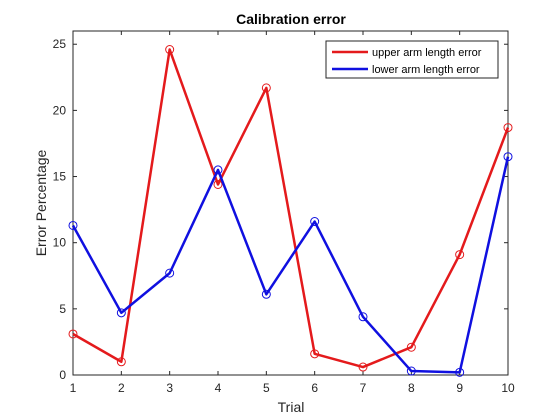 The image size is (560, 420). I want to click on x-axis-label: Trial, so click(291, 407).